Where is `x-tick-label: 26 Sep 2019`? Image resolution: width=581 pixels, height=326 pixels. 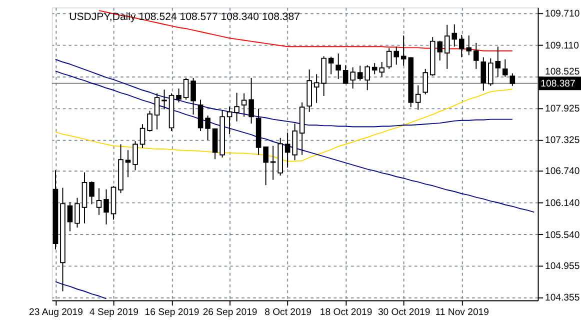 x-tick-label: 26 Sep 2019 is located at coordinates (230, 312).